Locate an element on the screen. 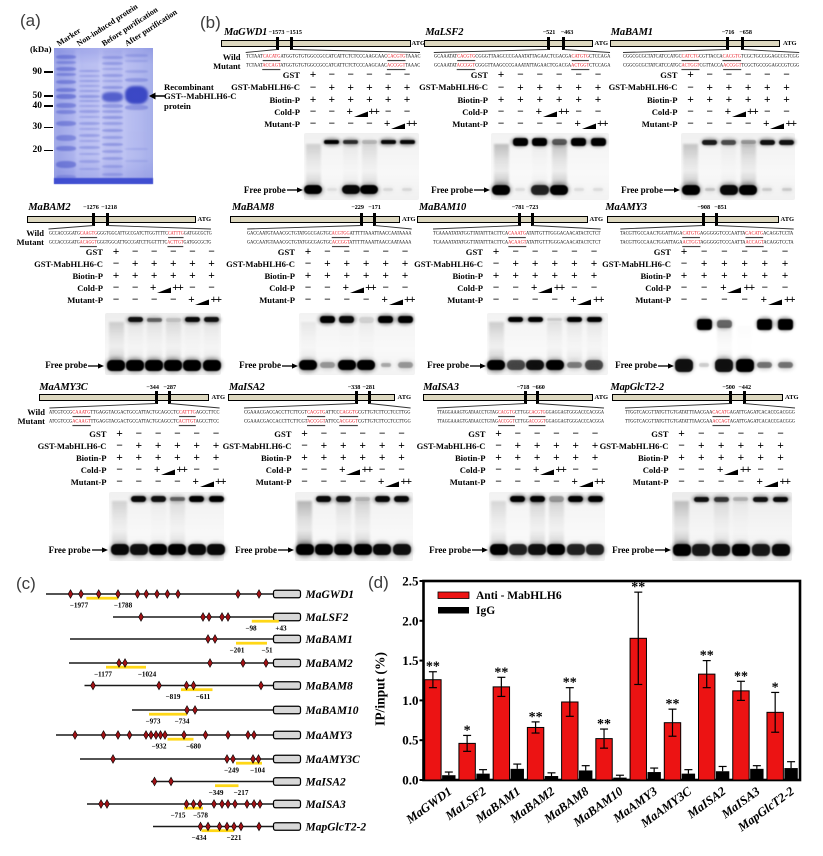 The height and width of the screenshot is (856, 823). svg-text: −349 is located at coordinates (216, 793).